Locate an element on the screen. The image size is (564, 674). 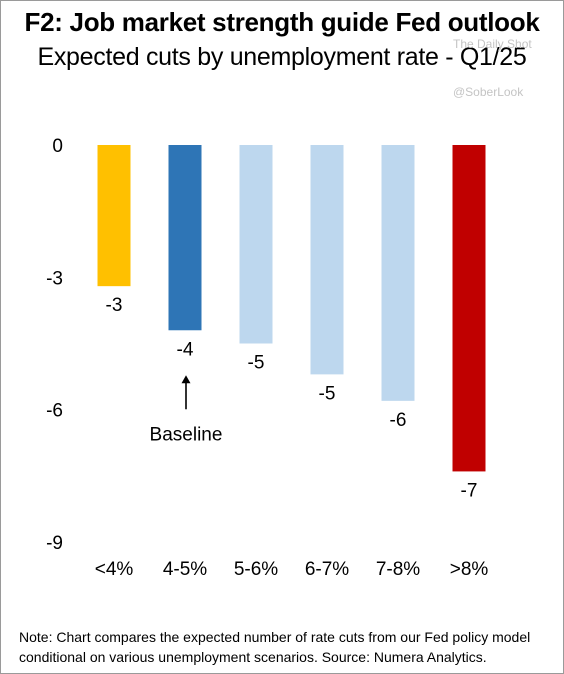
category-label: 7-8% is located at coordinates (398, 569).